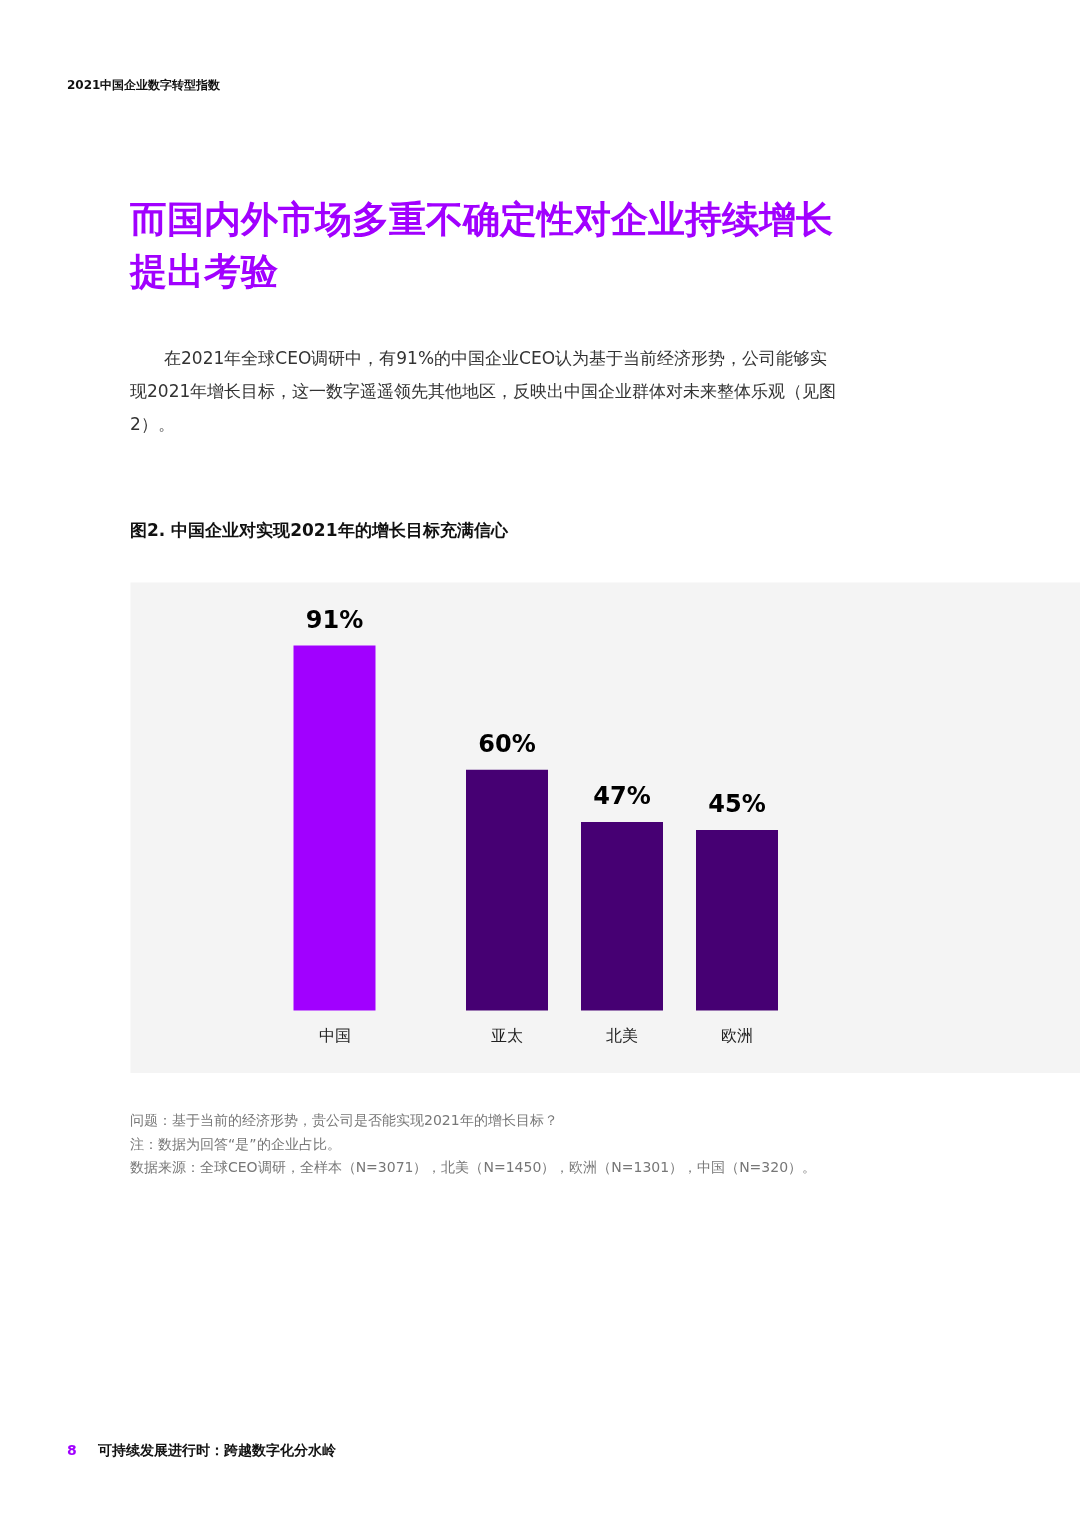 Image resolution: width=1080 pixels, height=1527 pixels. I want to click on text: 2021中国企业数字转型指数, so click(144, 85).